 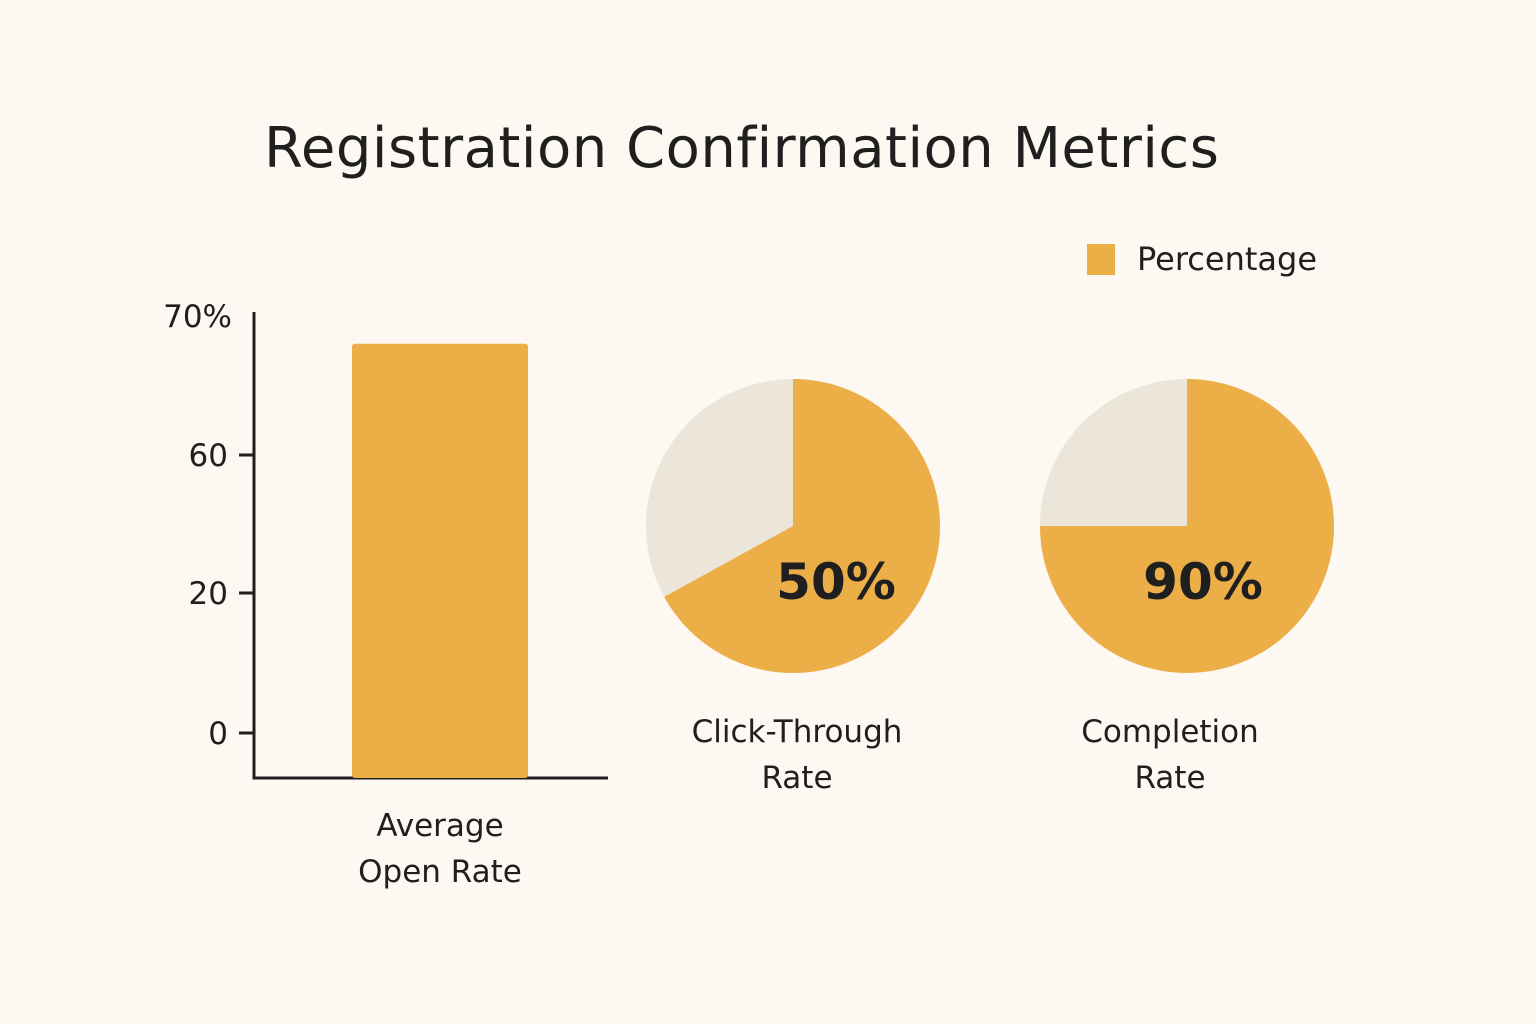 I want to click on y-tick-label: 0, so click(x=218, y=734).